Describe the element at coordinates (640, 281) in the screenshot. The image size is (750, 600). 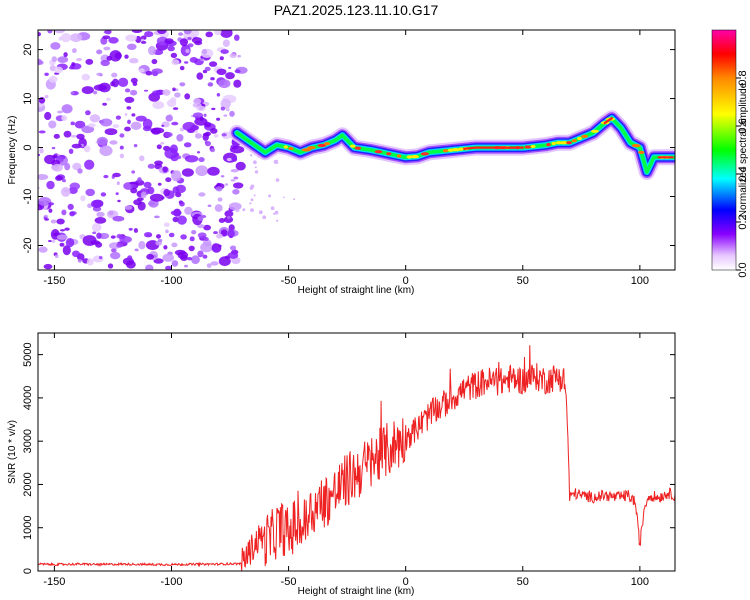
I see `spectrogram-x-tick-label: 100` at that location.